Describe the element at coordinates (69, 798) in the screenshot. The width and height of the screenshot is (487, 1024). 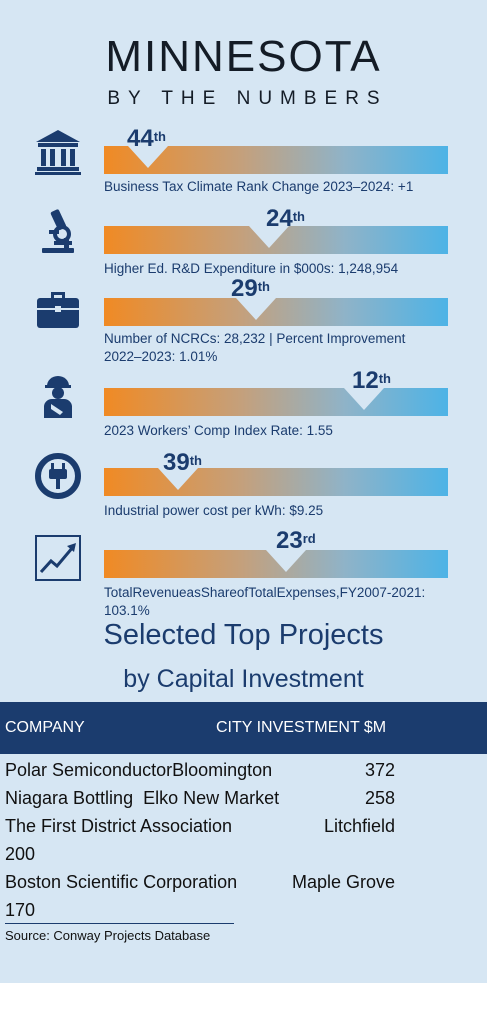
I see `company-cell: Niagara Bottling` at that location.